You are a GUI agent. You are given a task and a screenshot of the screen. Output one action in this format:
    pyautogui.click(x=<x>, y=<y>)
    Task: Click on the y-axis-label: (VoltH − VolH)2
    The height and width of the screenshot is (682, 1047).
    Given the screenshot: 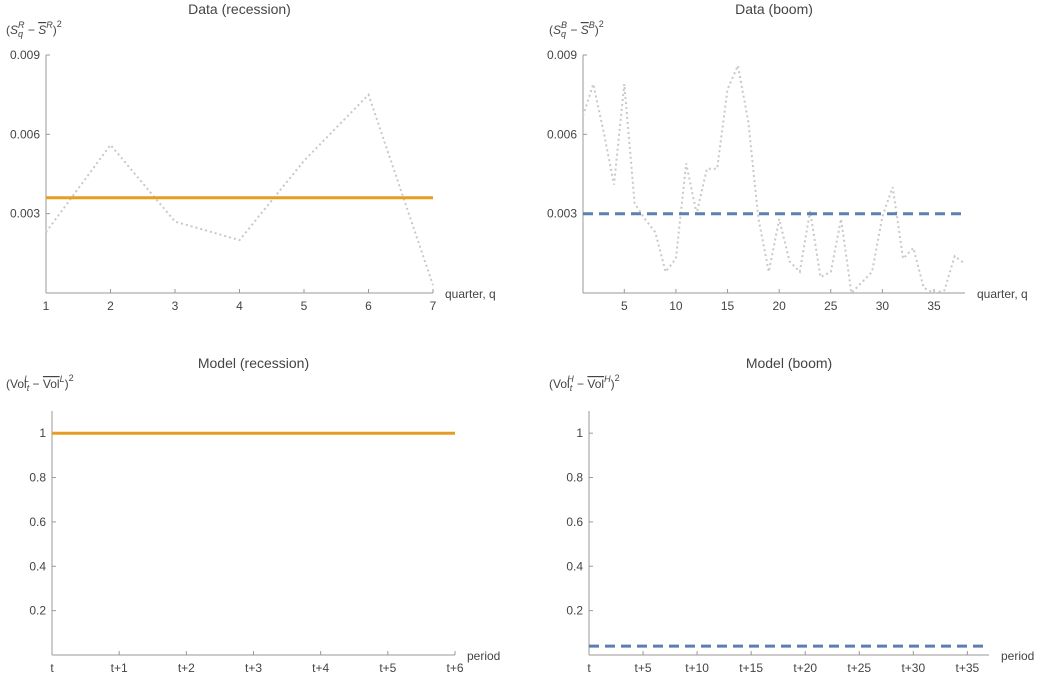 What is the action you would take?
    pyautogui.click(x=584, y=383)
    